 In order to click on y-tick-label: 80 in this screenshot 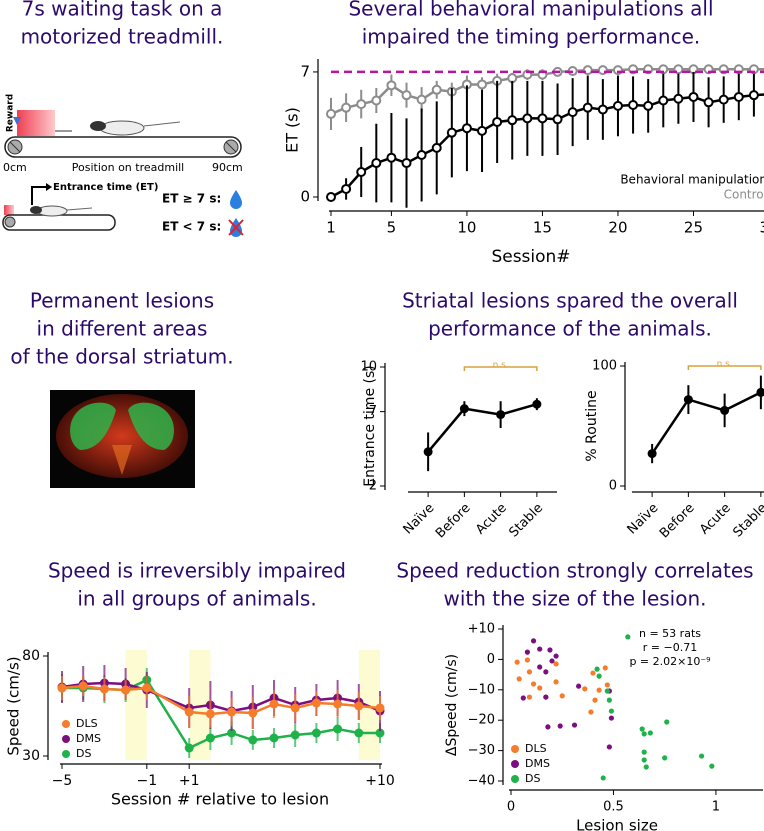, I will do `click(31, 656)`.